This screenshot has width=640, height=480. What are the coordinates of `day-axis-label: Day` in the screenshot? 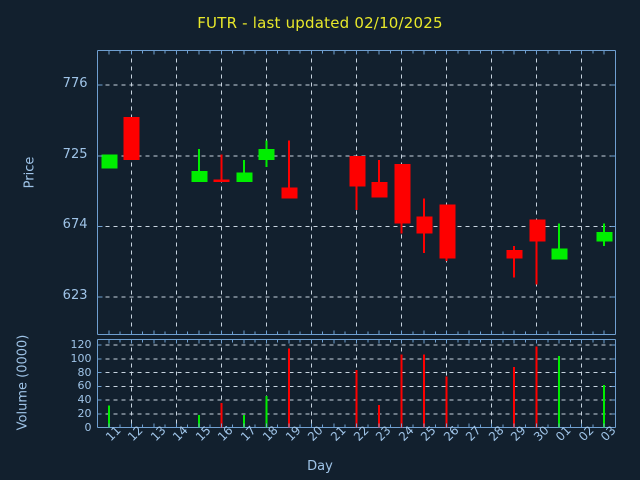 It's located at (320, 466).